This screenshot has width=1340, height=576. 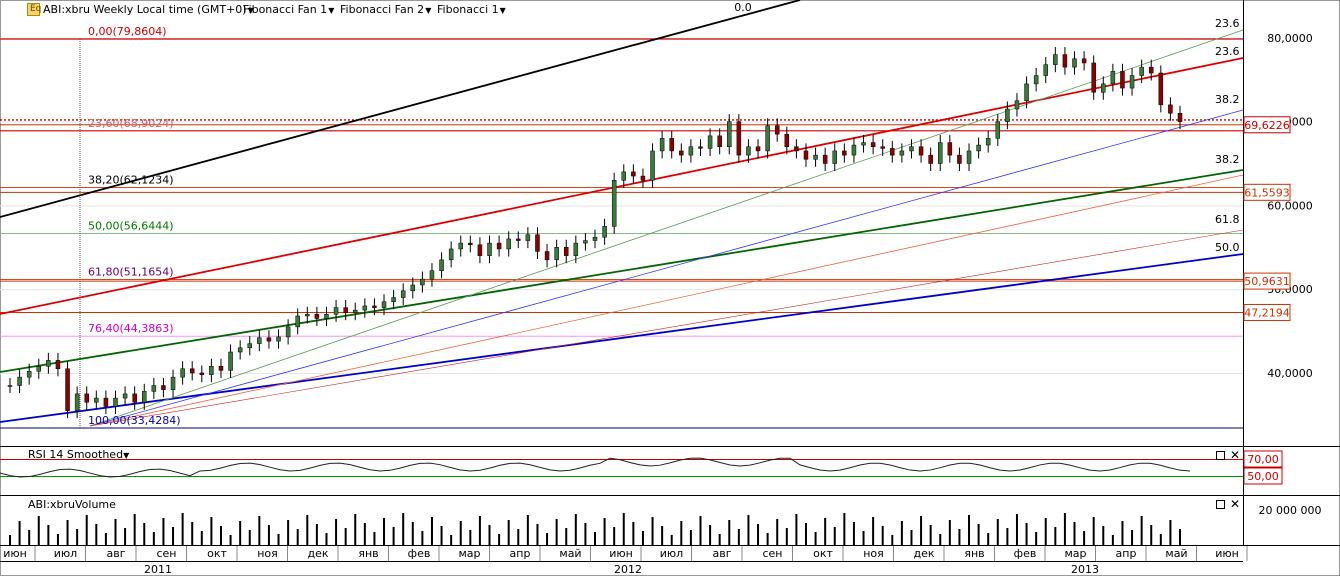 I want to click on rsi-level-label: 70,00, so click(x=1263, y=459).